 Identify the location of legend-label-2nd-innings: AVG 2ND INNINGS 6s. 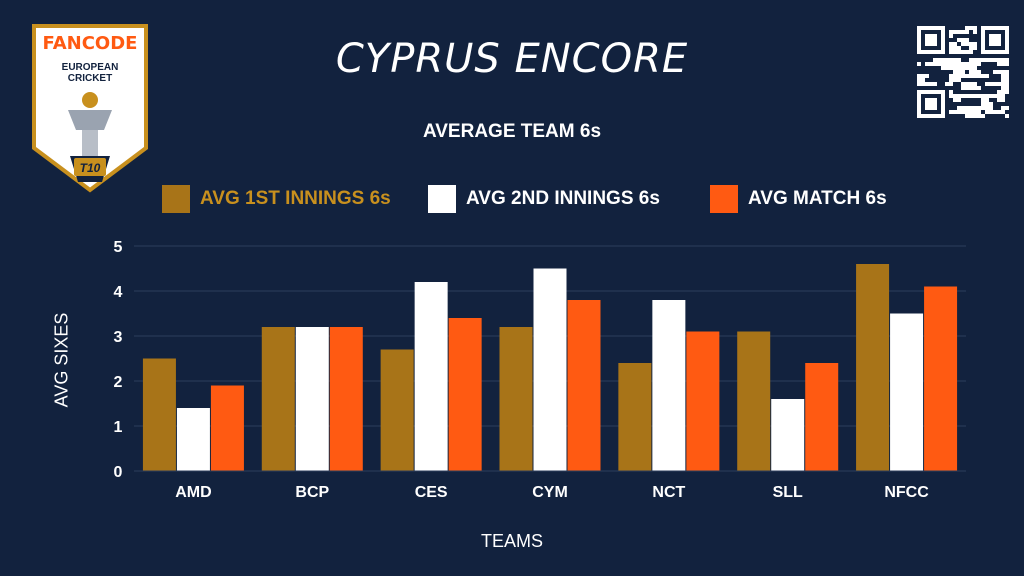
(563, 198).